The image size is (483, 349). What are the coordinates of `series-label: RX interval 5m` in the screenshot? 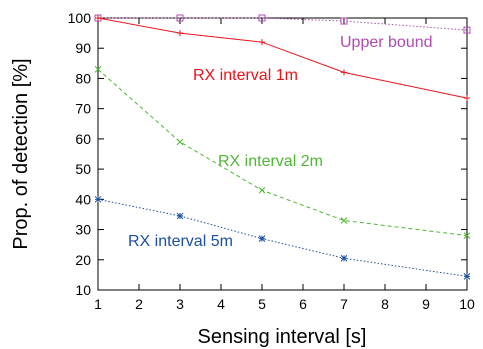 It's located at (180, 241).